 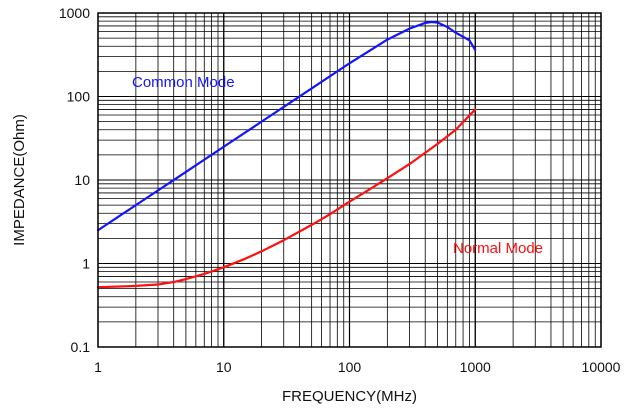 What do you see at coordinates (82, 180) in the screenshot?
I see `y-tick-label: 10` at bounding box center [82, 180].